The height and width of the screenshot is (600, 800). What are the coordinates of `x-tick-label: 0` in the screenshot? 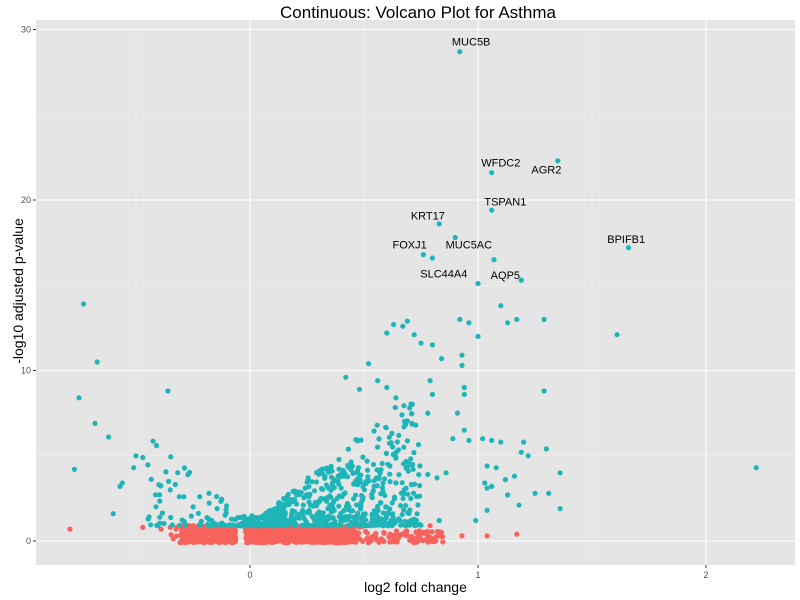 It's located at (249, 575).